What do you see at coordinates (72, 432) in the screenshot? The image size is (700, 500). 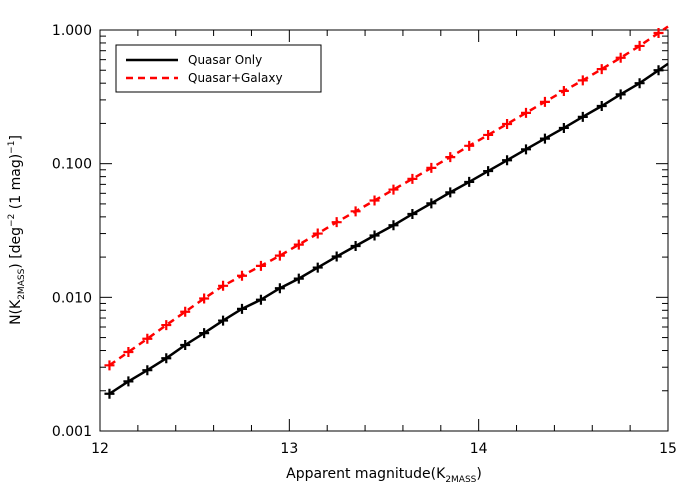 I see `y-tick-label: 0.001` at bounding box center [72, 432].